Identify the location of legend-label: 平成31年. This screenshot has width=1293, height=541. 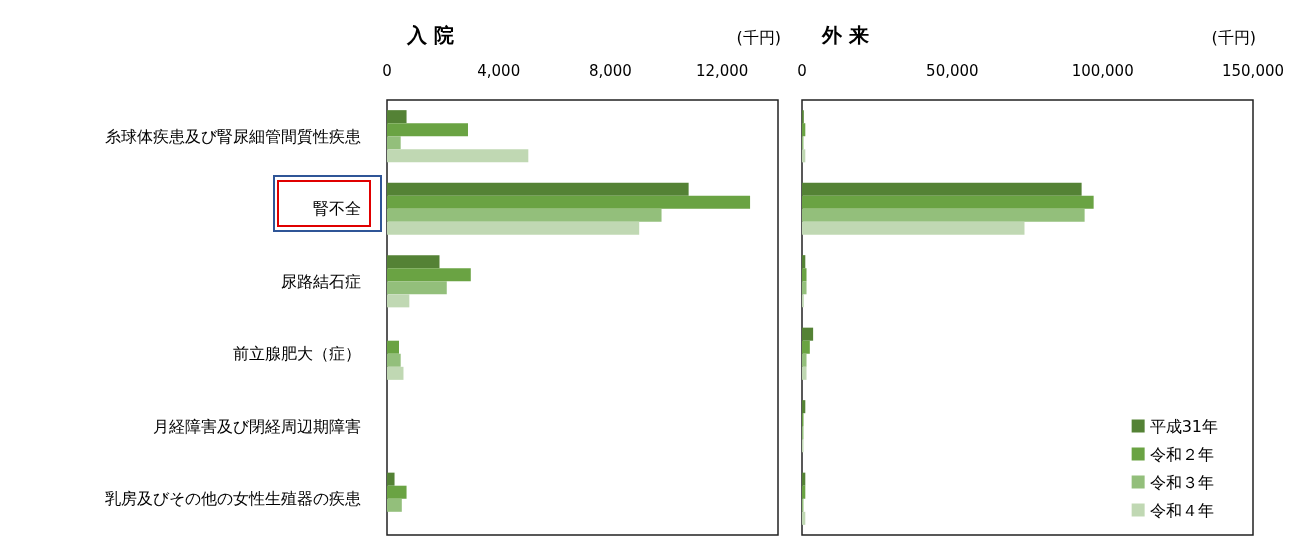
(1183, 426).